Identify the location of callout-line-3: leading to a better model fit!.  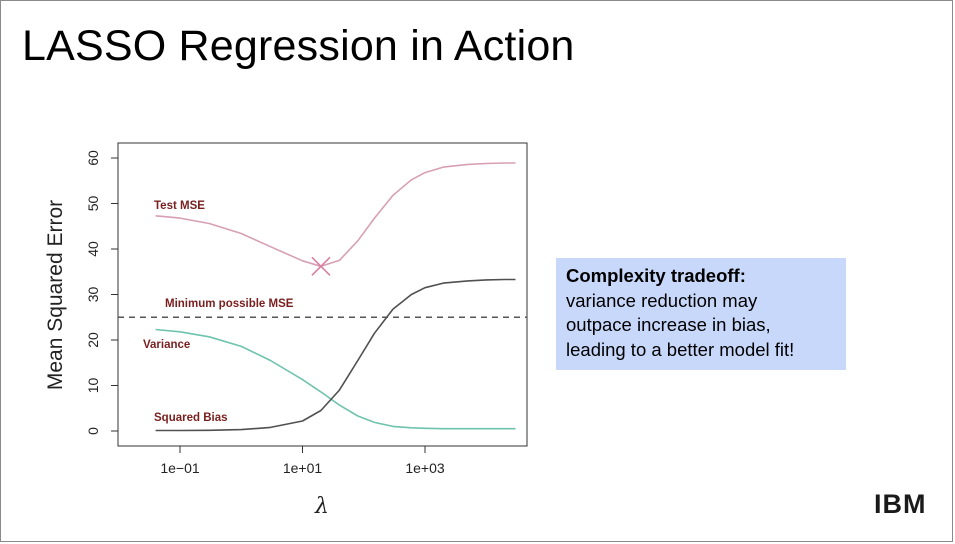
(680, 349).